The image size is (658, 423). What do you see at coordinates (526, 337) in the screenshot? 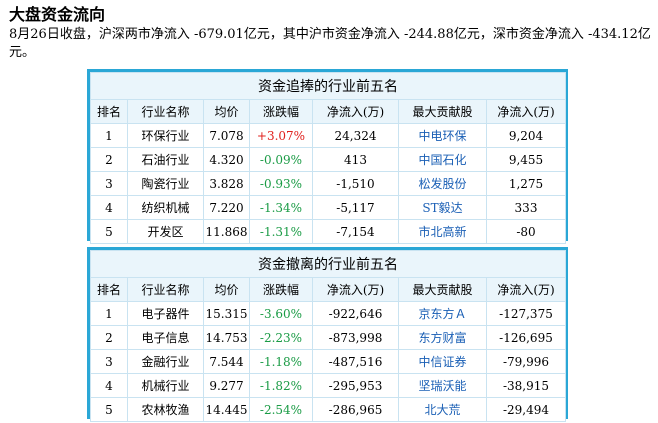
I see `stock-inflow-cell: -126,695` at bounding box center [526, 337].